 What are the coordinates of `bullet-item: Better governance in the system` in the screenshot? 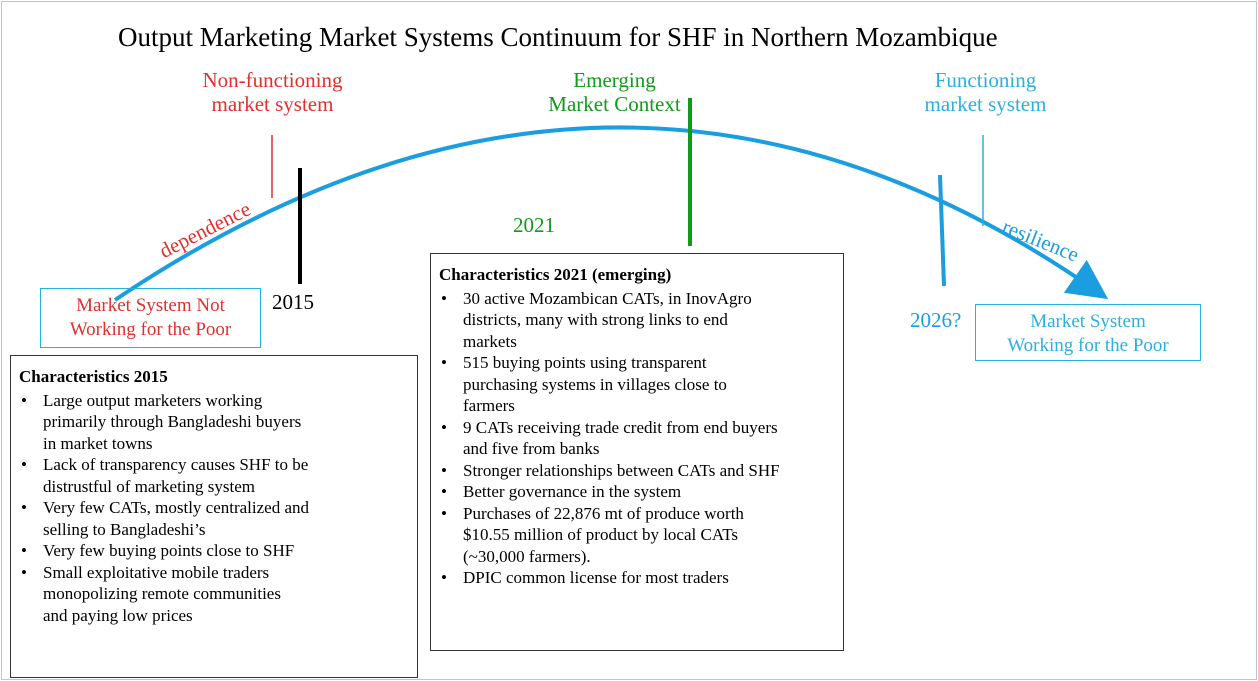 It's located at (637, 492).